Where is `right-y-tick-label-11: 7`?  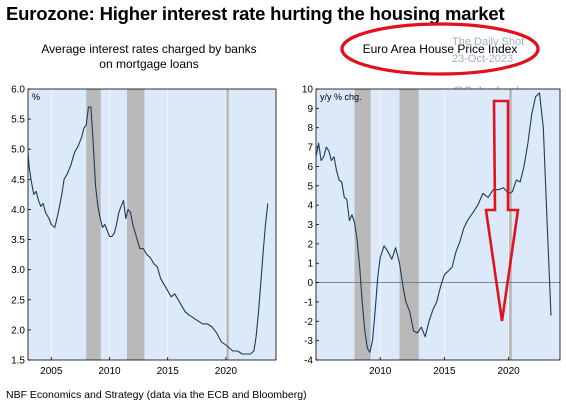 right-y-tick-label-11: 7 is located at coordinates (310, 148).